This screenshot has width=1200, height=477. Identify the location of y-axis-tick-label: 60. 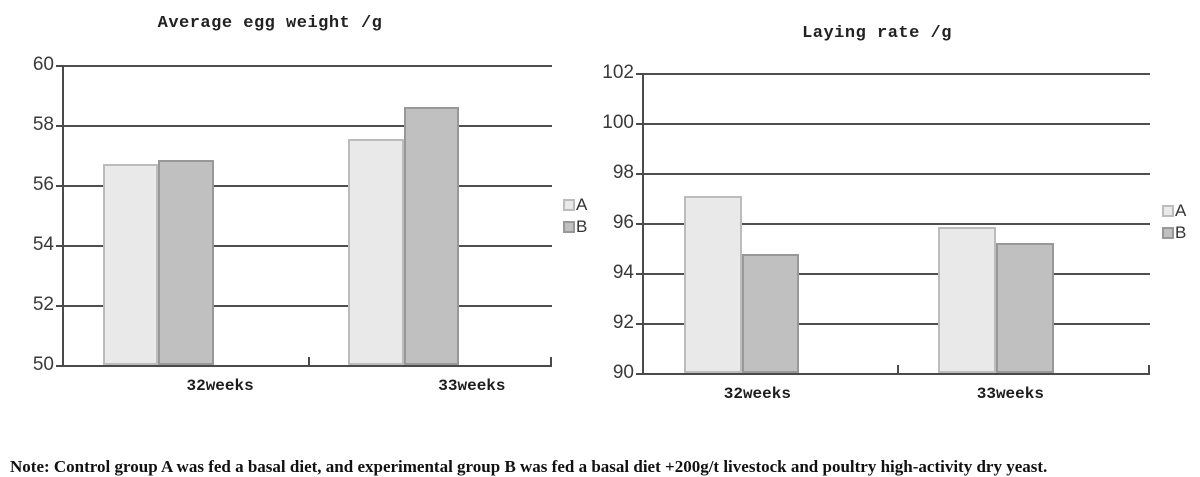
(43, 64).